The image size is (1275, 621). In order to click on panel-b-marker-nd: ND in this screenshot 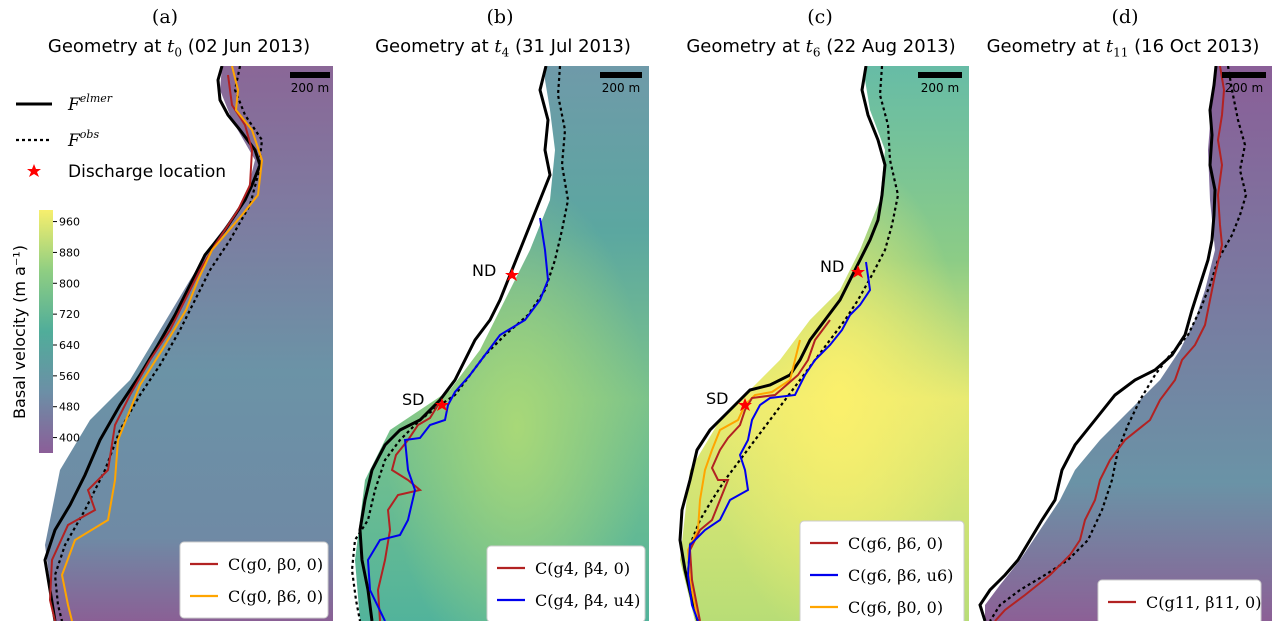, I will do `click(495, 271)`.